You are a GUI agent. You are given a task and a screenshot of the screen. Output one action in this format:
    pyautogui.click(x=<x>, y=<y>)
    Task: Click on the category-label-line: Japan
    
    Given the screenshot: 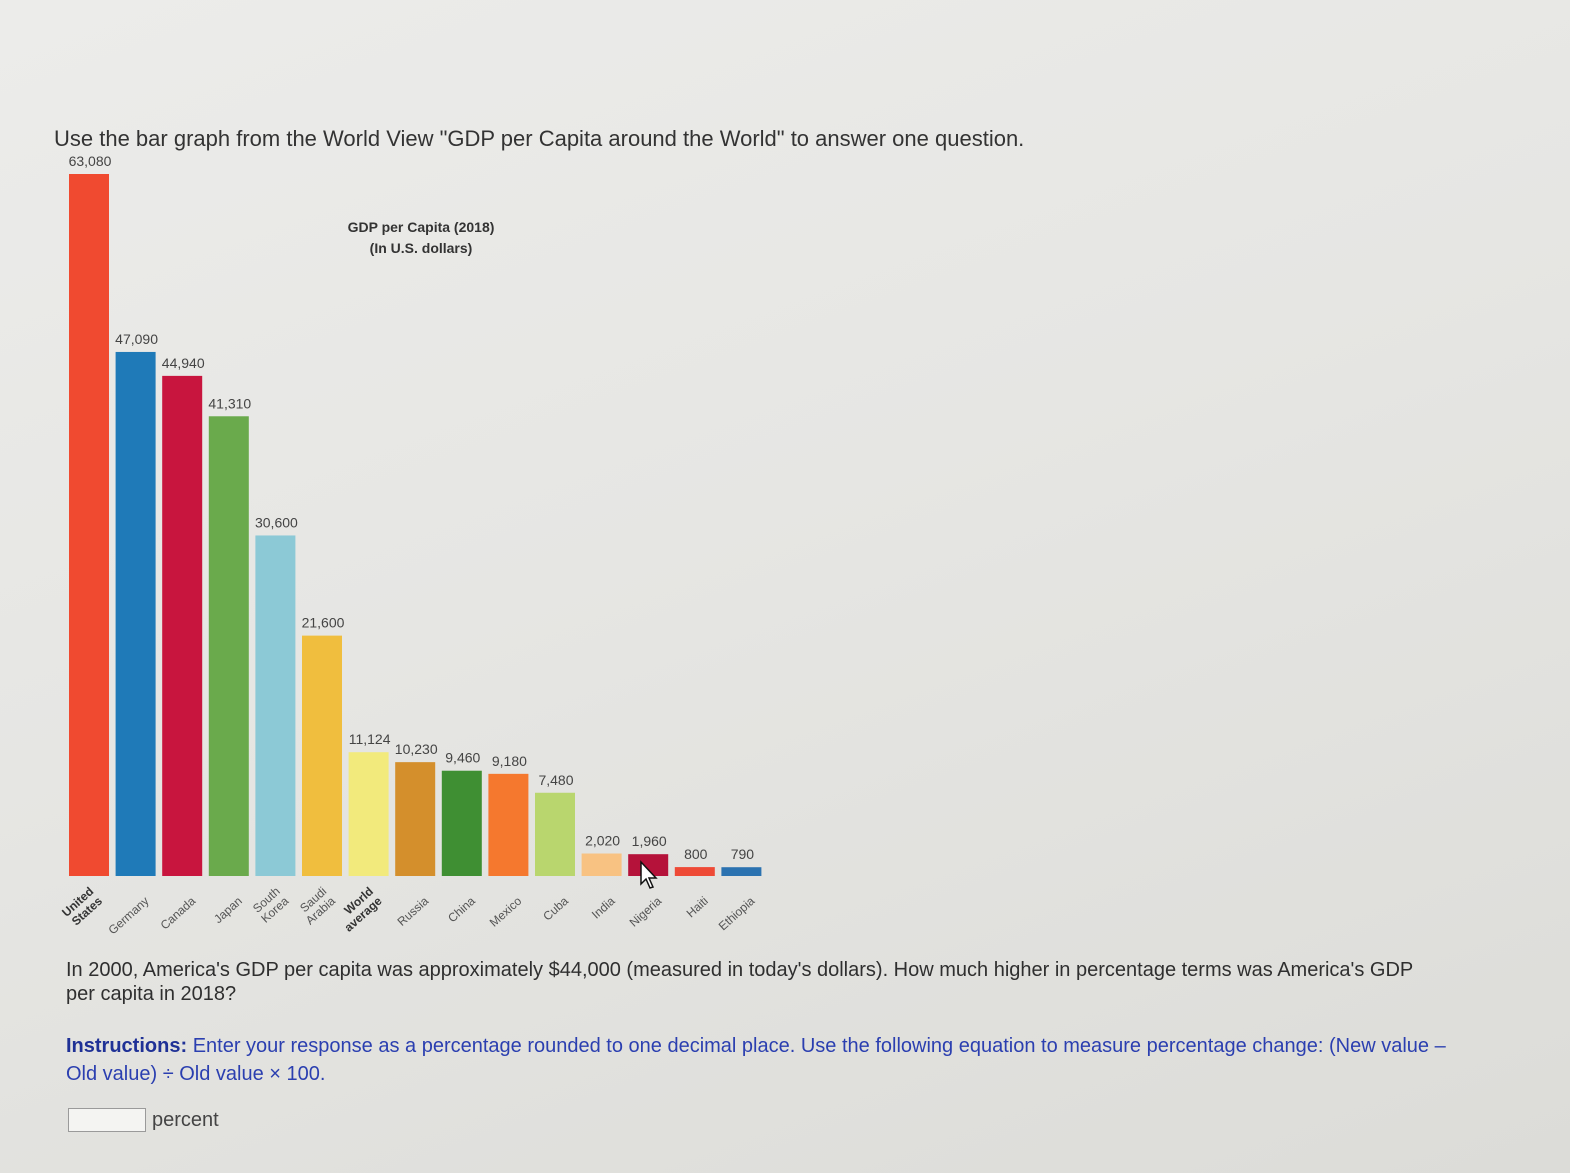 What is the action you would take?
    pyautogui.click(x=228, y=910)
    